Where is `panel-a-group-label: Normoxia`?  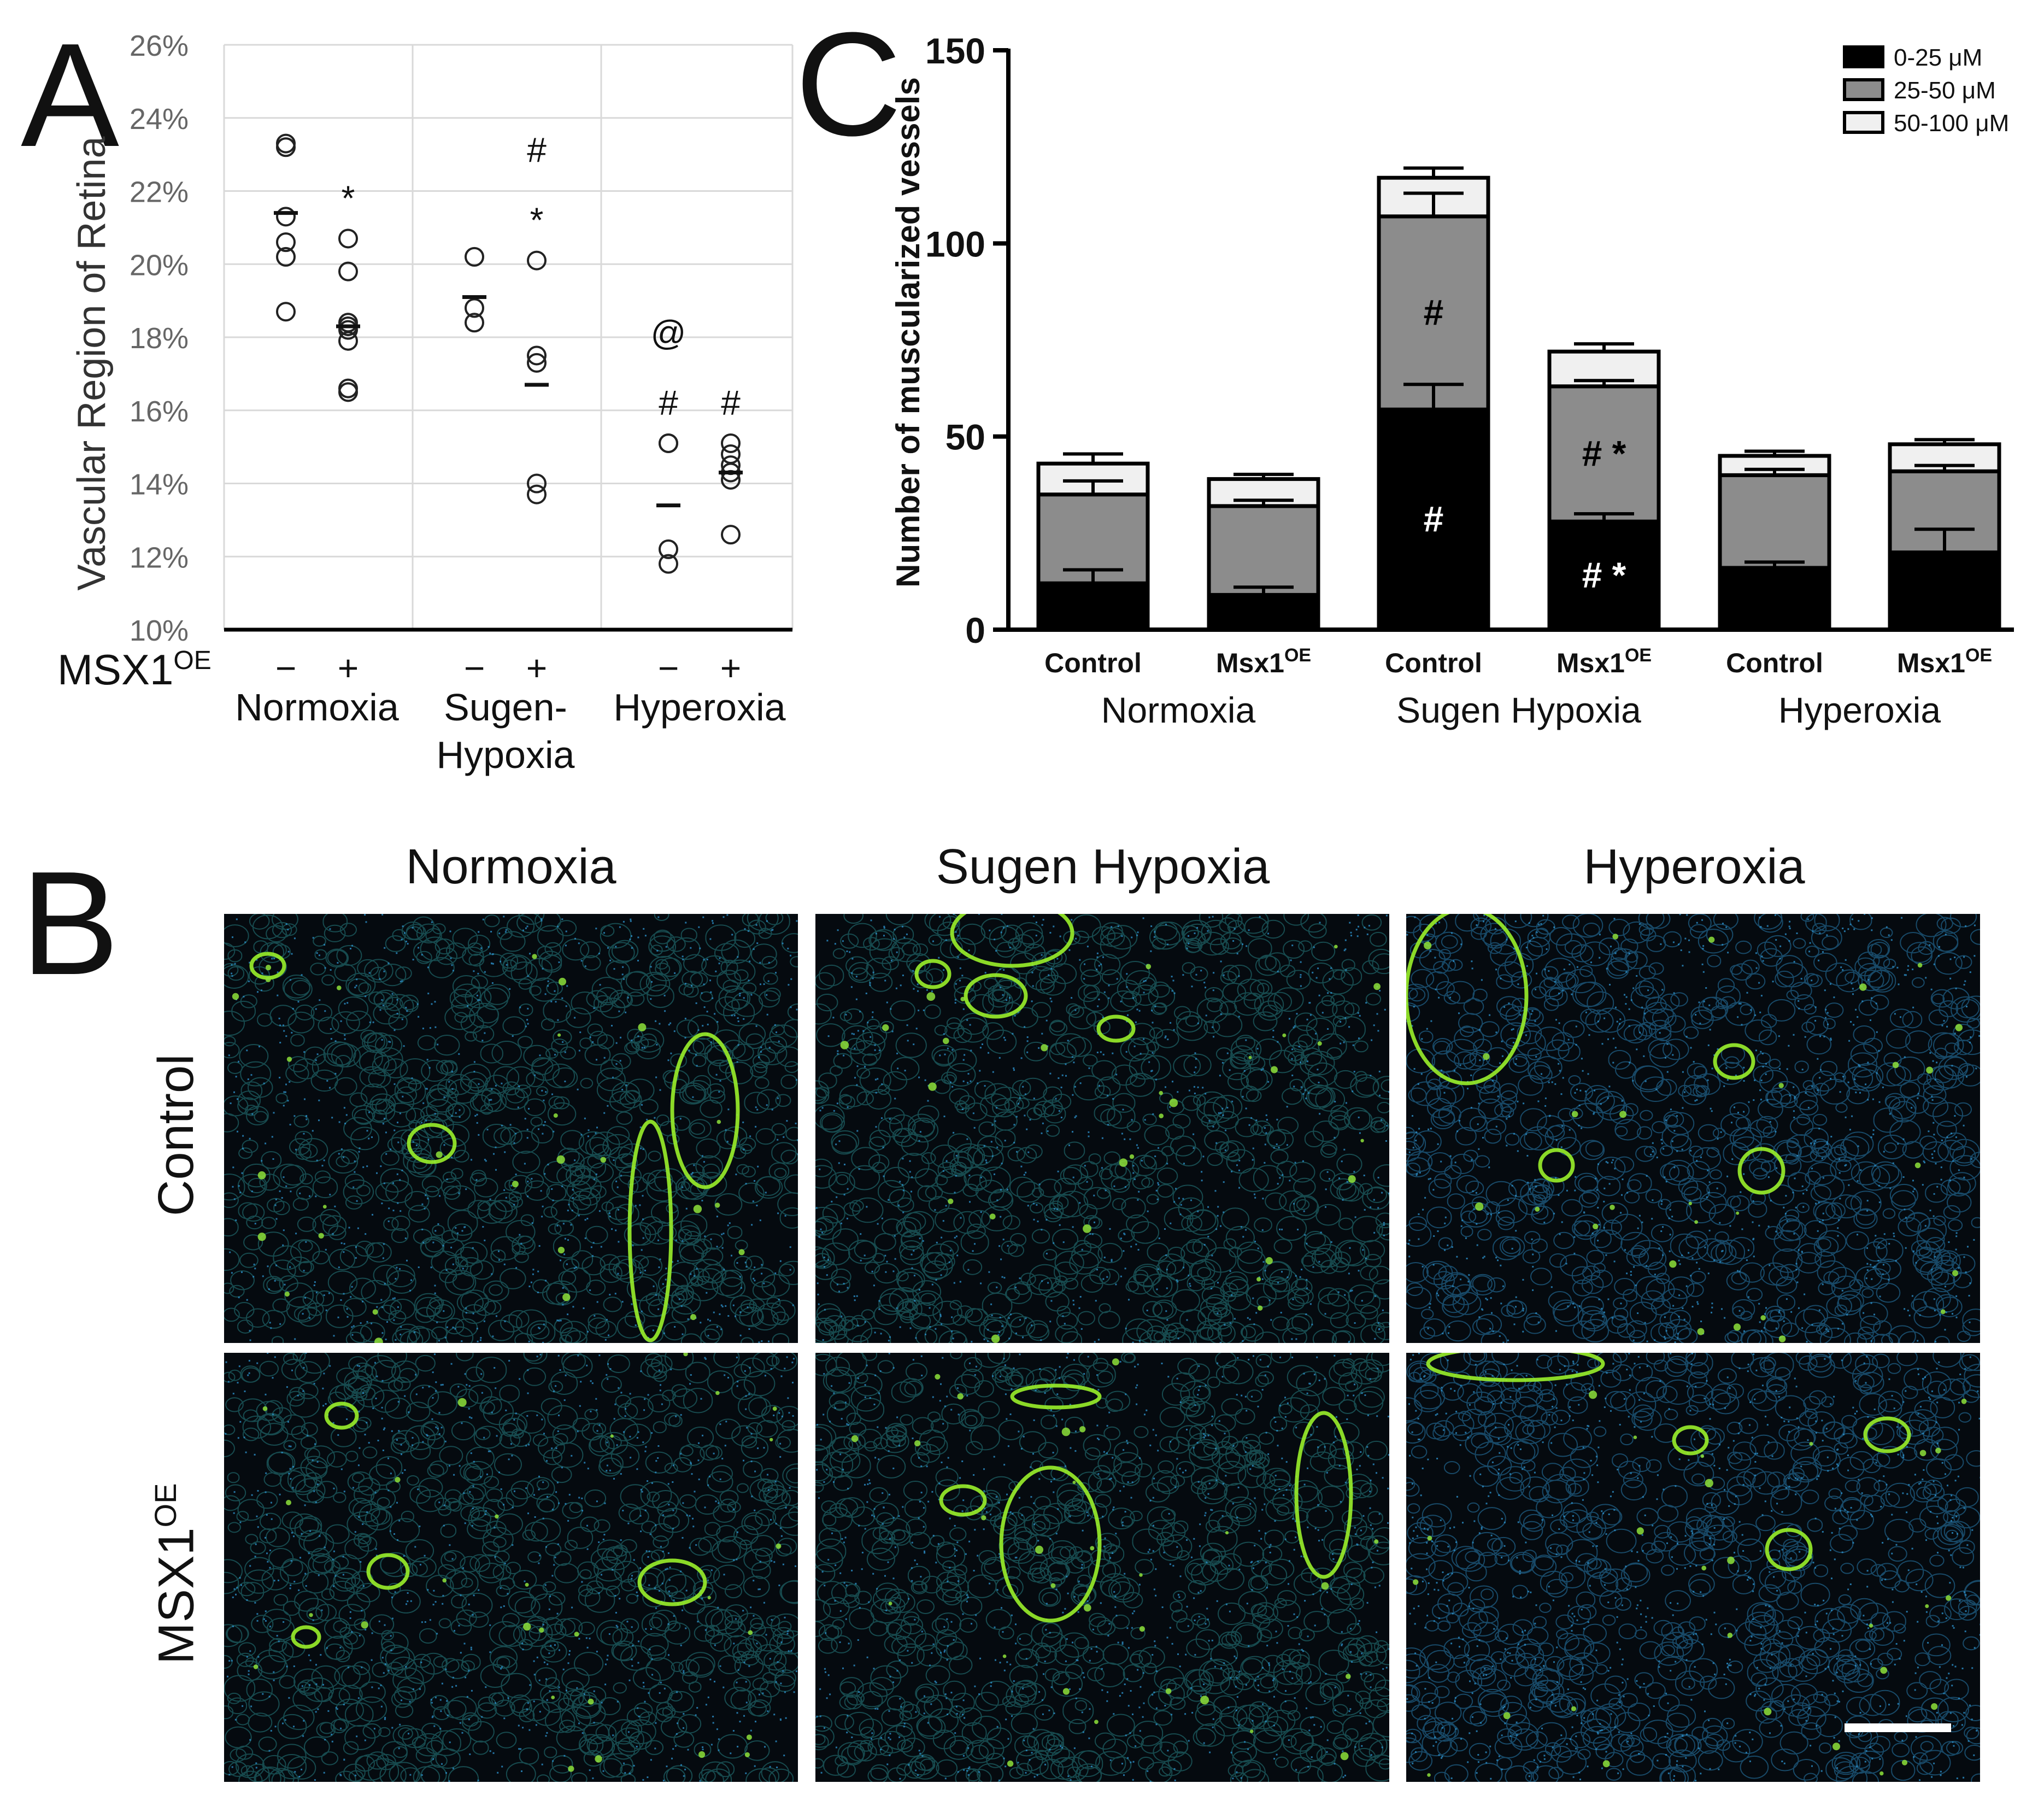
panel-a-group-label: Normoxia is located at coordinates (317, 707).